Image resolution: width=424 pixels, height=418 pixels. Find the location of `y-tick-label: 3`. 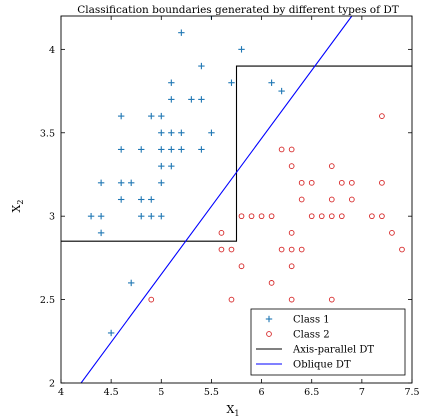

y-tick-label: 3 is located at coordinates (52, 217).